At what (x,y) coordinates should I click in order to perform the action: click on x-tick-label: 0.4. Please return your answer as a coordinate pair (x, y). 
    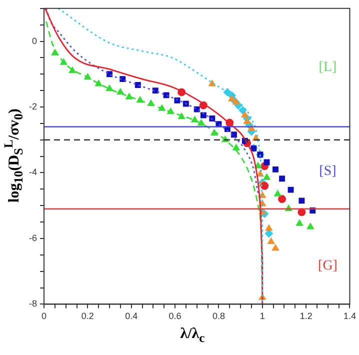
    Looking at the image, I should click on (131, 316).